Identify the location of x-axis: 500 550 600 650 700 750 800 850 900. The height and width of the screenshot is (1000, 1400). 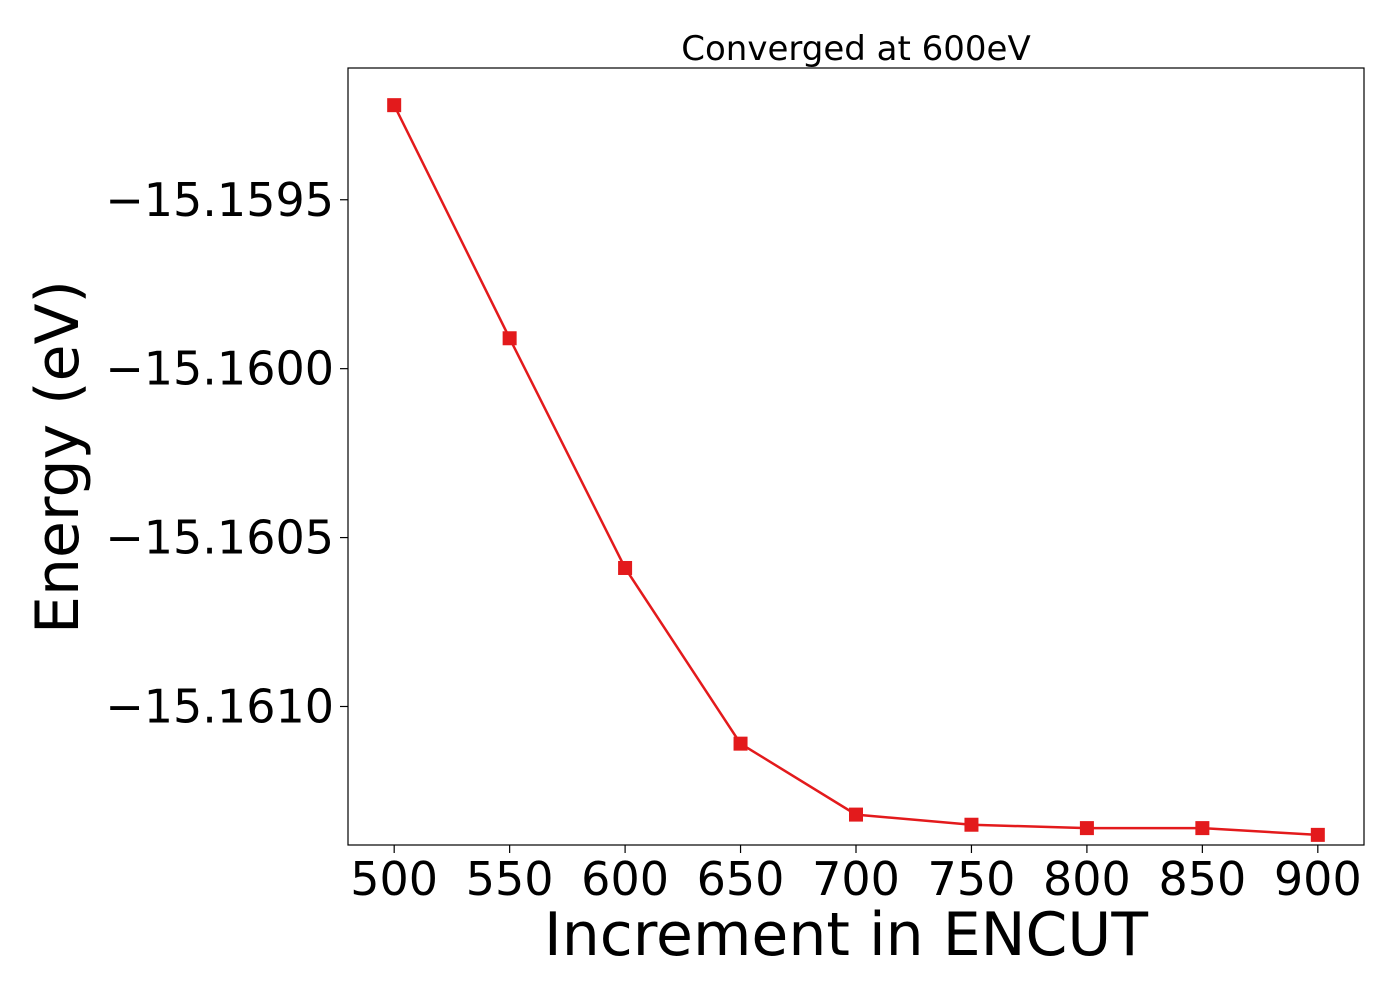
(856, 875).